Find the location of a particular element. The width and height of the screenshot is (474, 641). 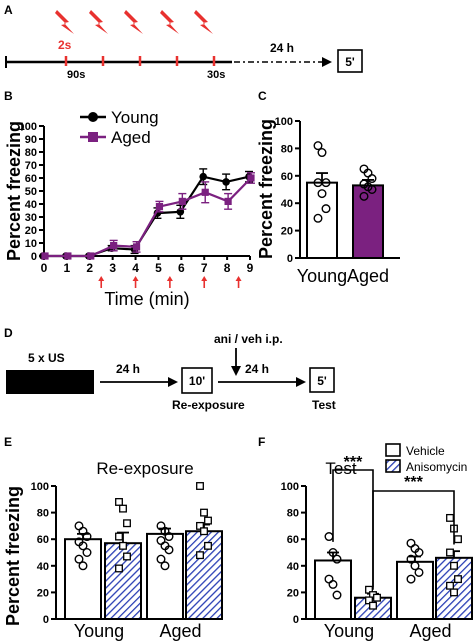

panel-a: A 2s 90s 30s 24 h 5' is located at coordinates (183, 42).